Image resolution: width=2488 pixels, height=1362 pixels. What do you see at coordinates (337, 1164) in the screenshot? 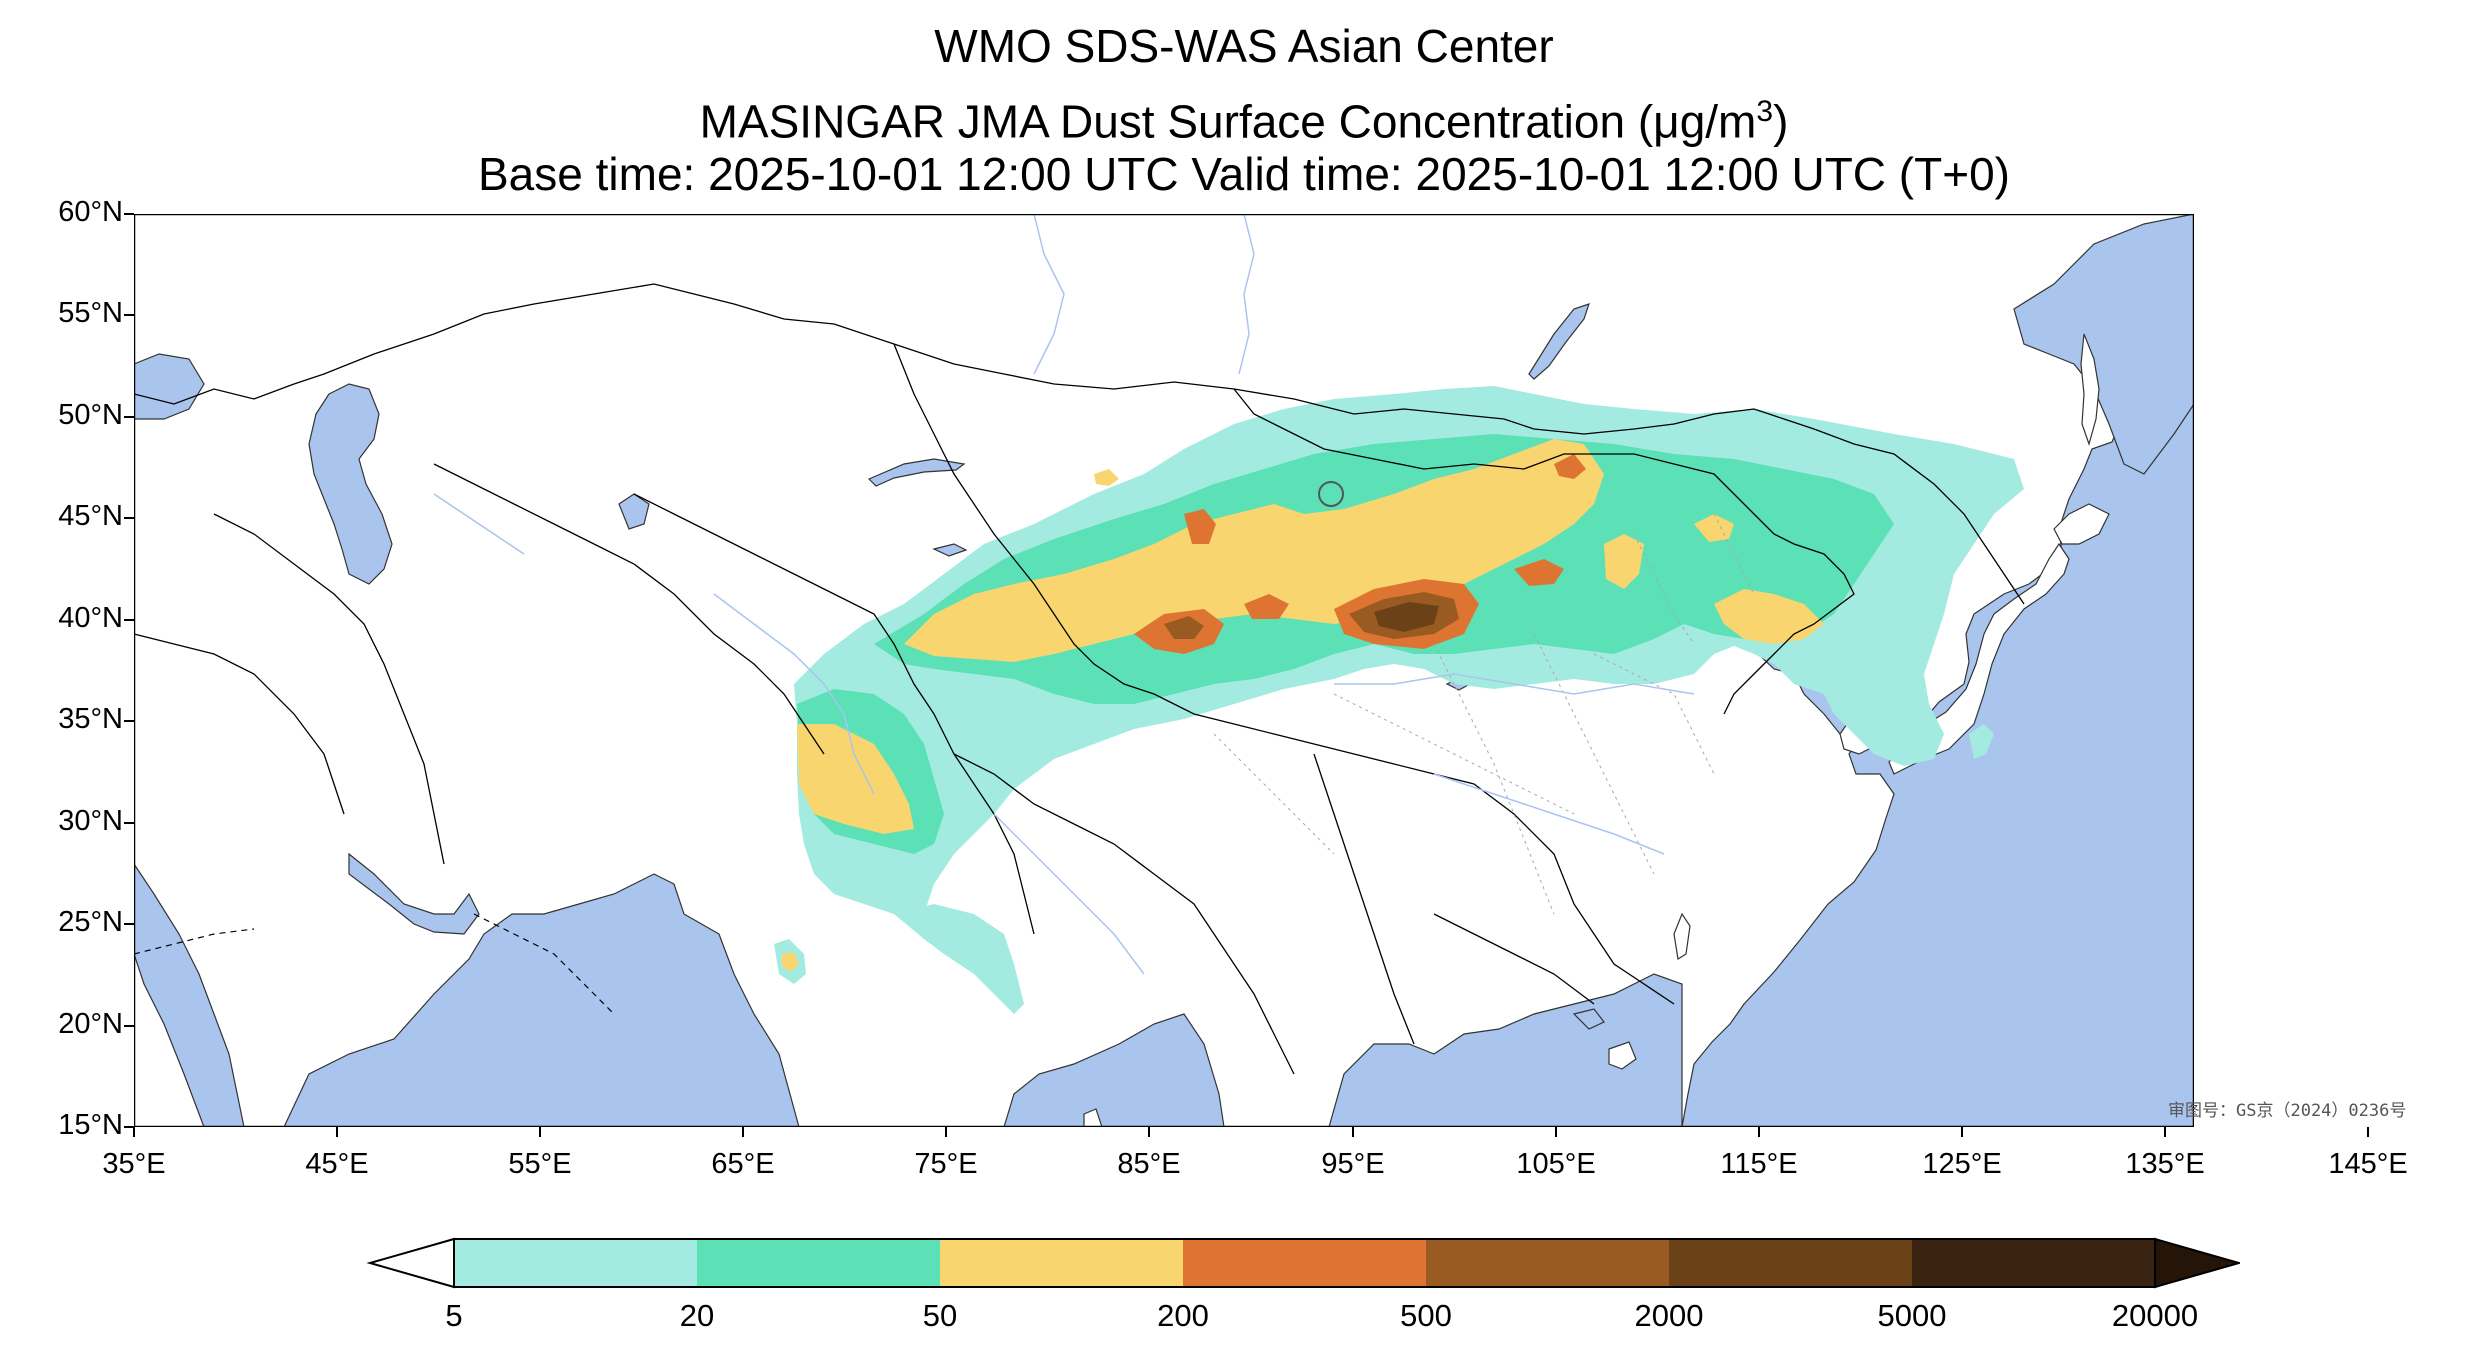
I see `lon-label-45: 45°E` at bounding box center [337, 1164].